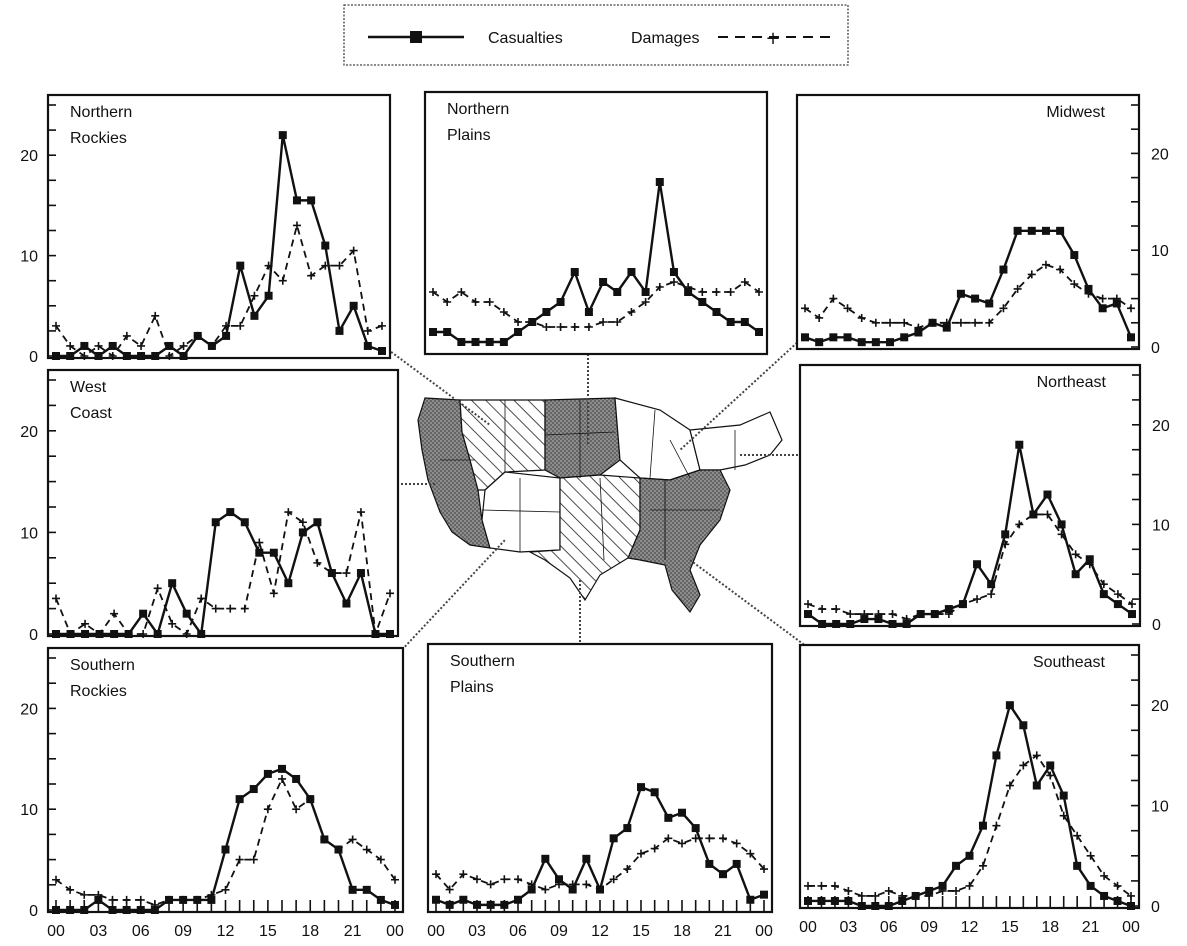 The image size is (1187, 946). Describe the element at coordinates (559, 931) in the screenshot. I see `x-tick-label: 09` at that location.